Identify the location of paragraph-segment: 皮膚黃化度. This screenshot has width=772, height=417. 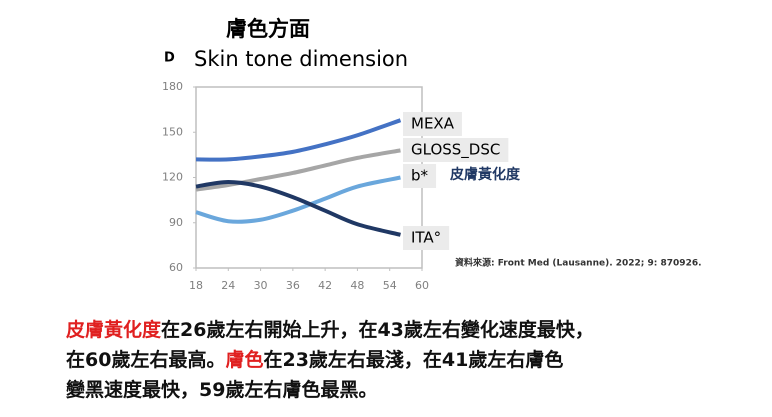
(114, 329).